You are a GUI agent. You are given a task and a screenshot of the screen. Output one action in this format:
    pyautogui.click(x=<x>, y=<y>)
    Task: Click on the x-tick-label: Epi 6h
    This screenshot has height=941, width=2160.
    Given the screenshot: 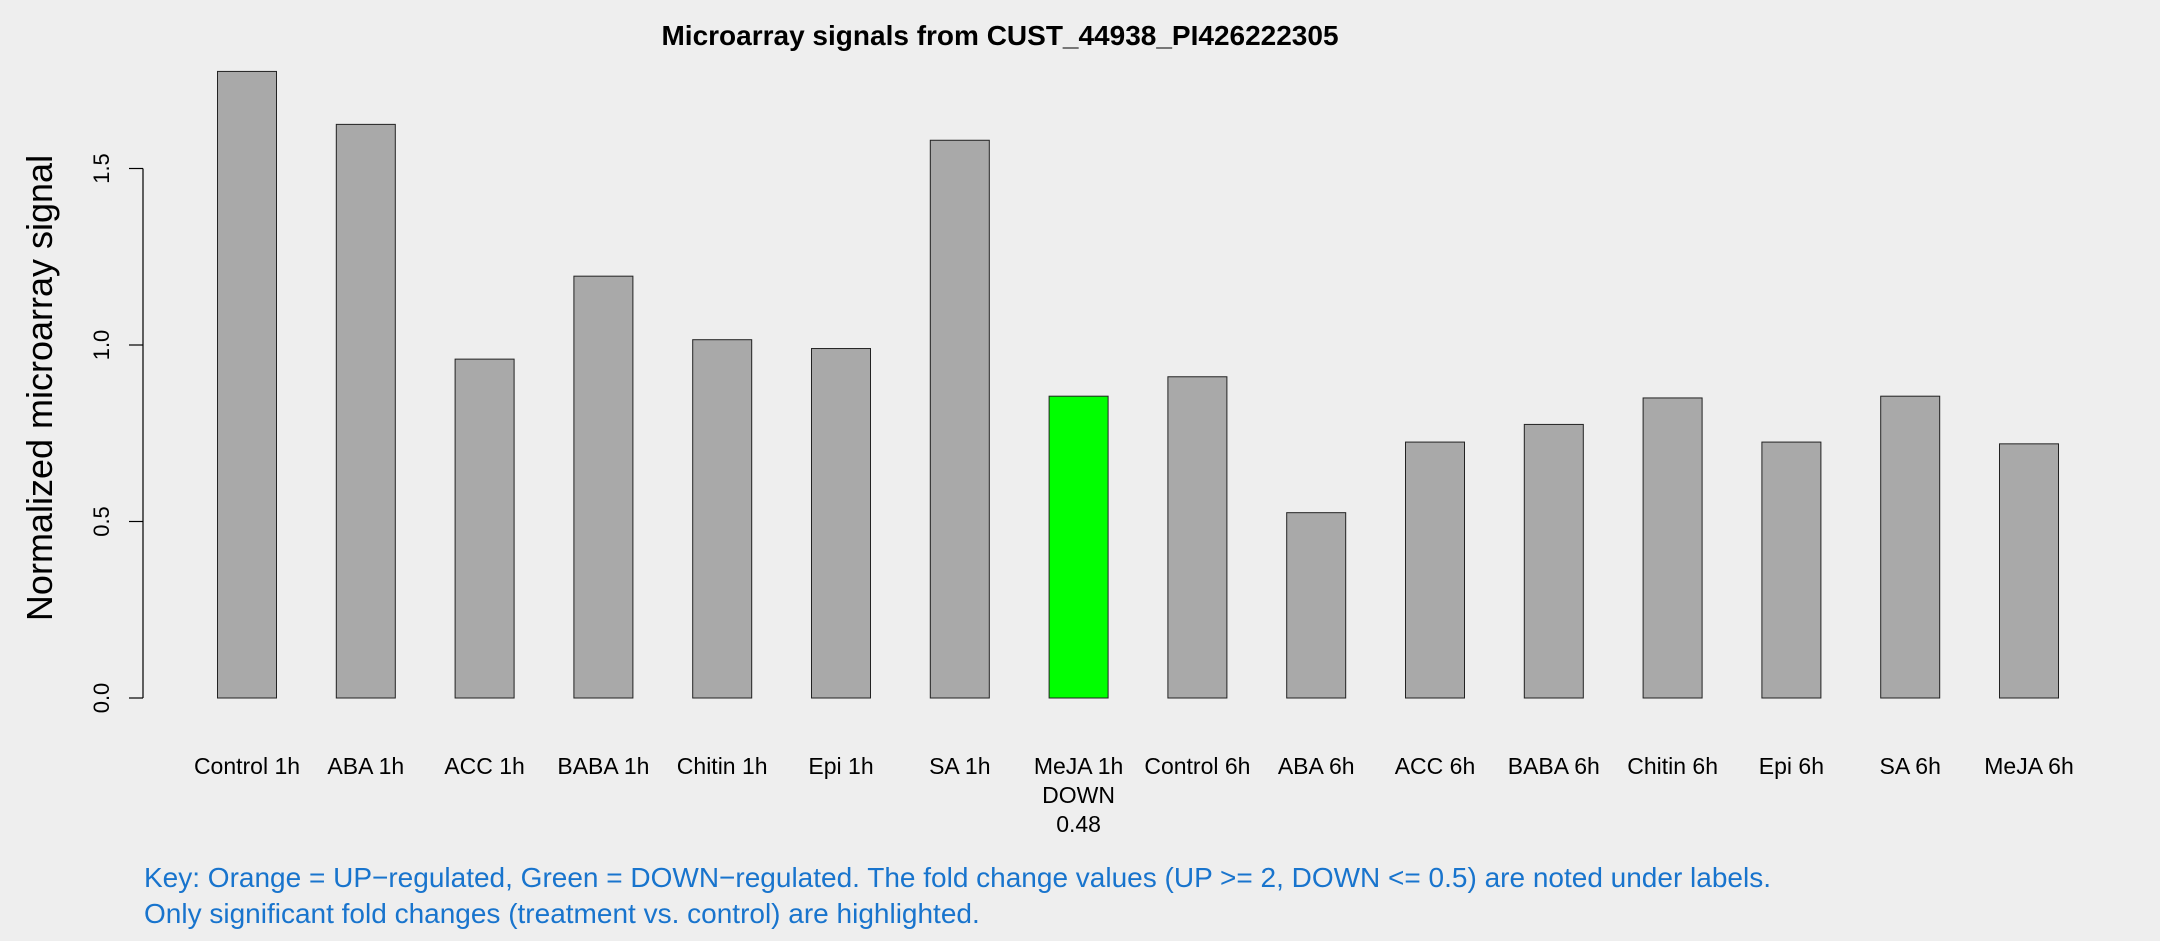 What is the action you would take?
    pyautogui.click(x=1791, y=766)
    